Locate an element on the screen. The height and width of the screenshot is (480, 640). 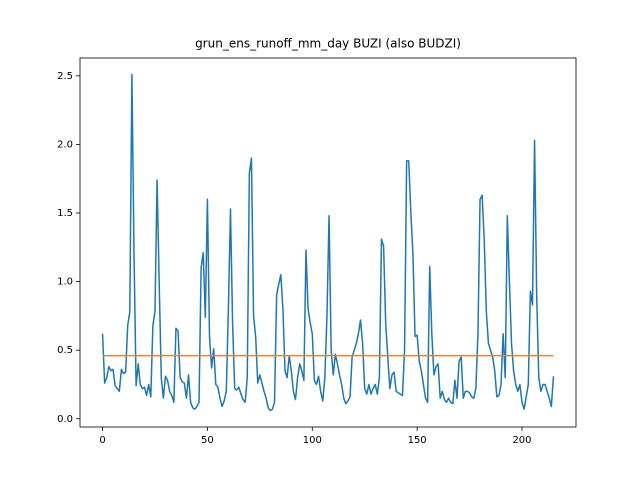
y-tick-label: 2.5 is located at coordinates (65, 76).